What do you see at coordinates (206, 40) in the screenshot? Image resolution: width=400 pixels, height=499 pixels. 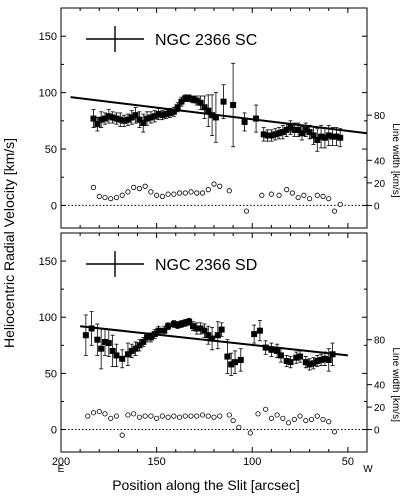 I see `panel-title: NGC 2366 SC` at bounding box center [206, 40].